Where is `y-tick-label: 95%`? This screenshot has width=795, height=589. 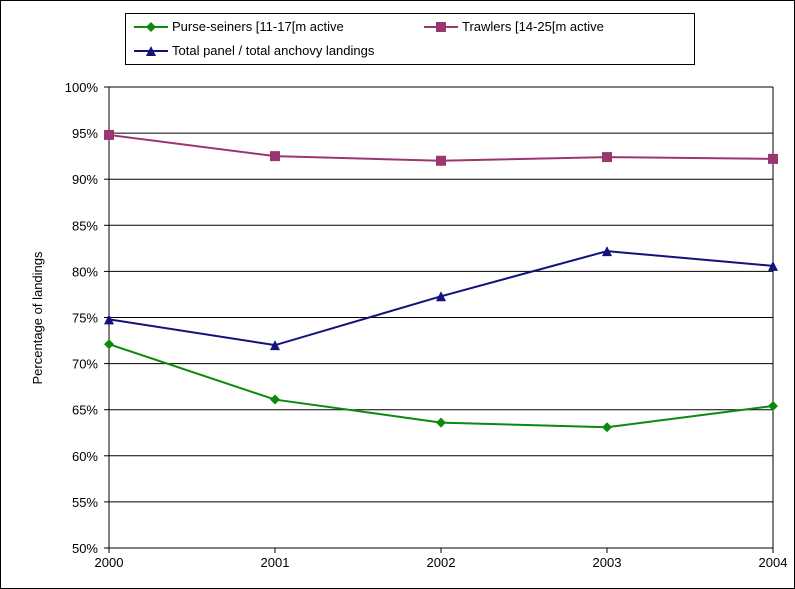
y-tick-label: 95% is located at coordinates (85, 133).